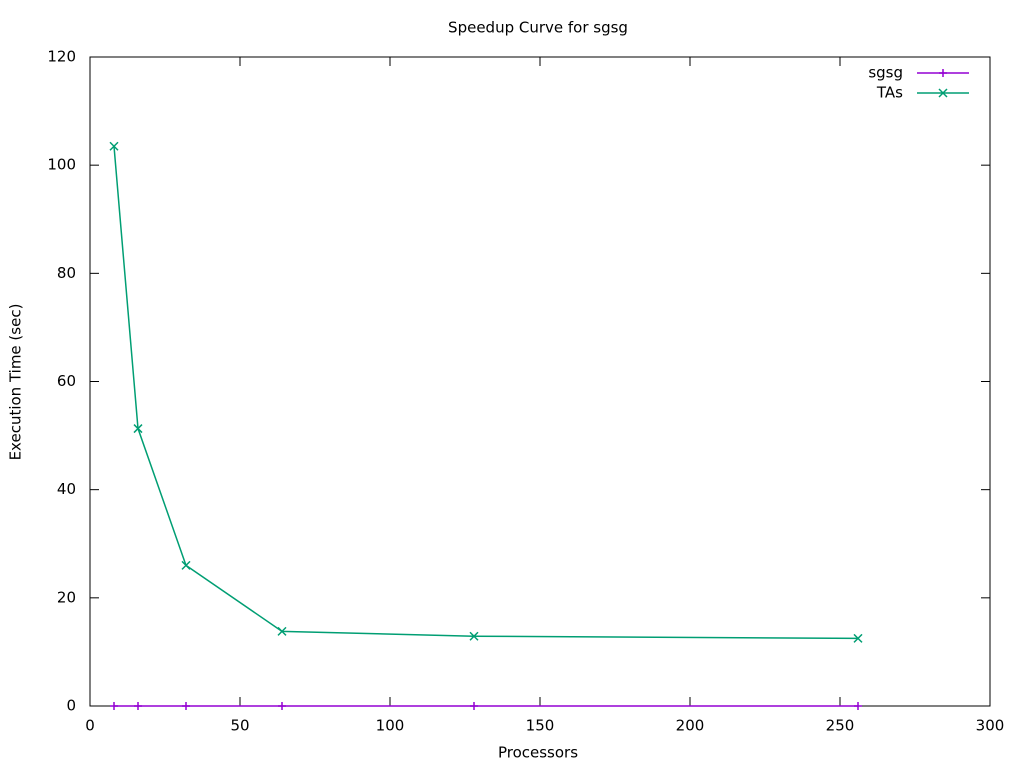 The width and height of the screenshot is (1024, 768). Describe the element at coordinates (61, 165) in the screenshot. I see `y-tick-label: 100` at that location.